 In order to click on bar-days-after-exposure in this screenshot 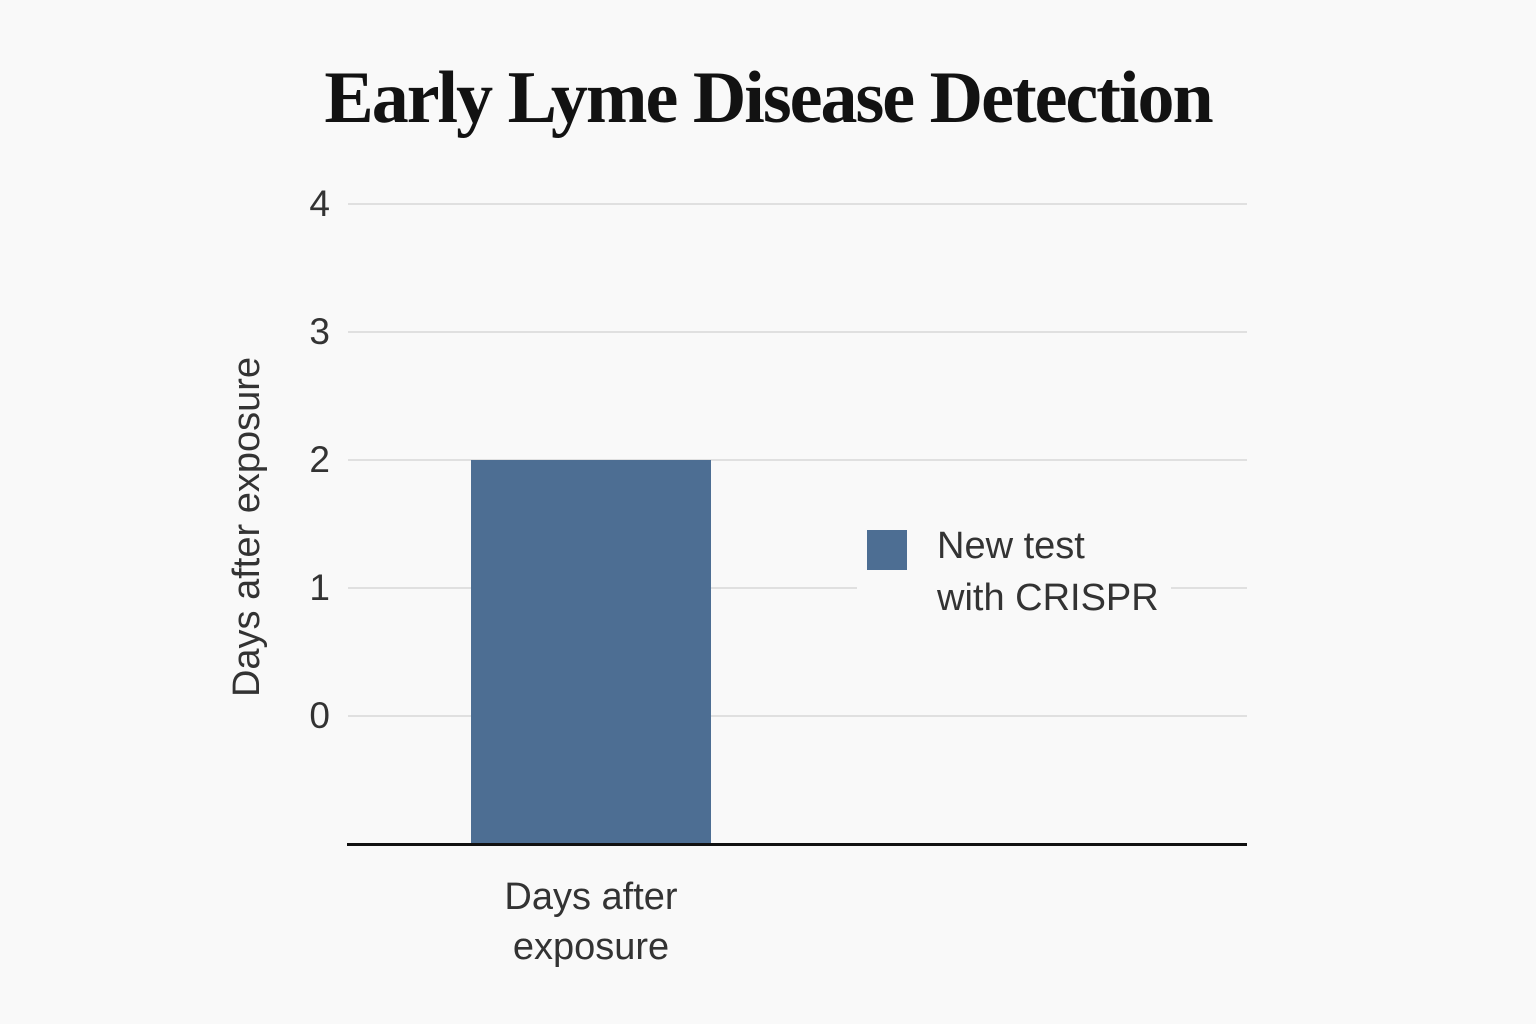, I will do `click(591, 652)`.